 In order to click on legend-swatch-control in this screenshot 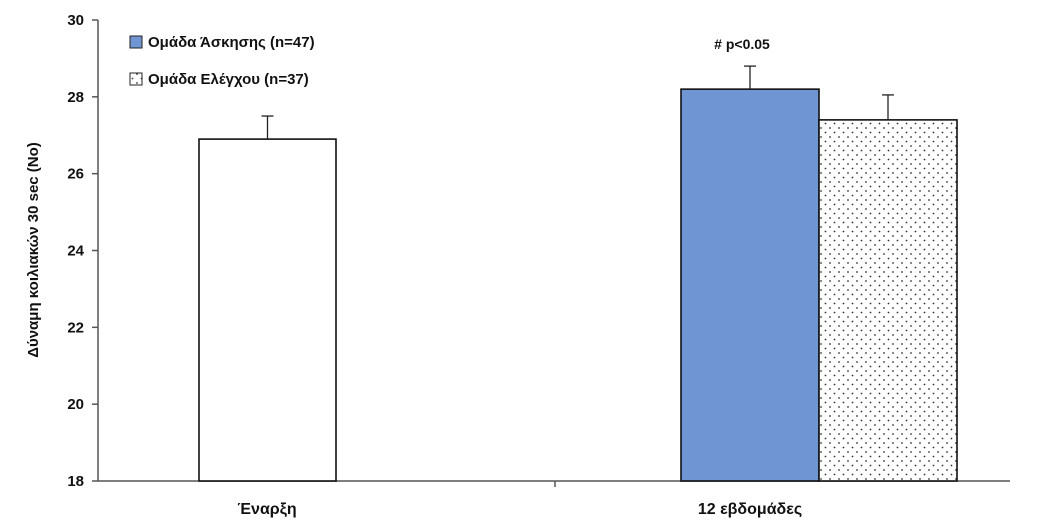, I will do `click(136, 79)`.